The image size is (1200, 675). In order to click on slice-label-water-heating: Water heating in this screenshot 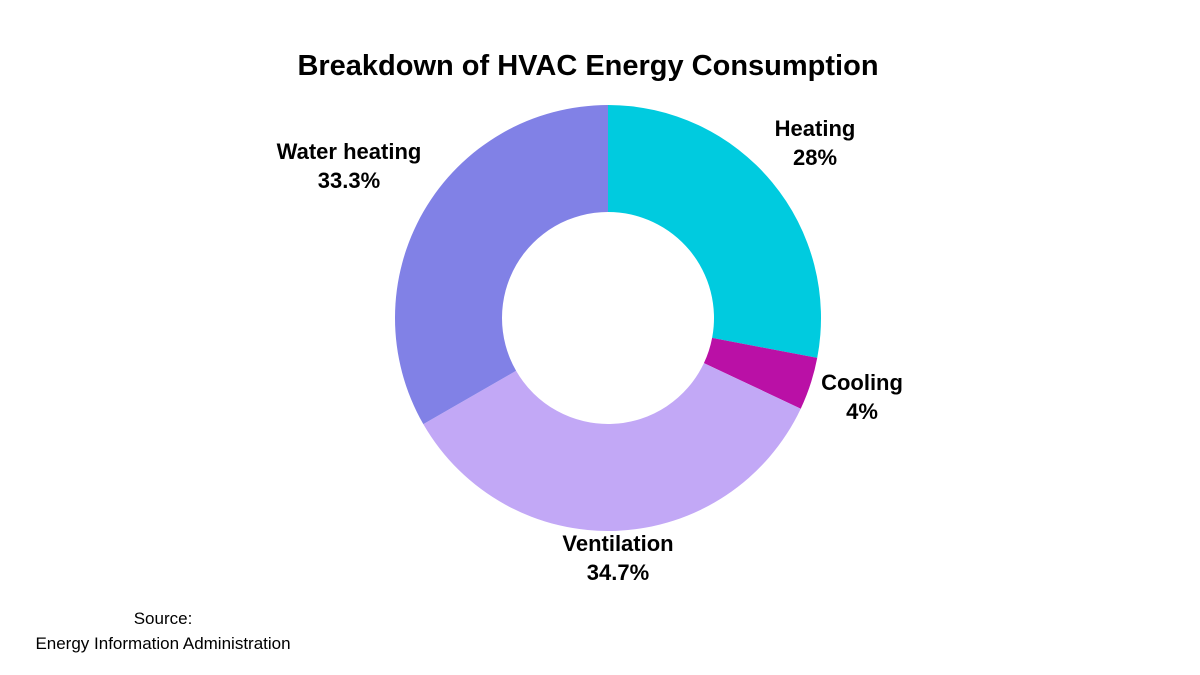, I will do `click(349, 151)`.